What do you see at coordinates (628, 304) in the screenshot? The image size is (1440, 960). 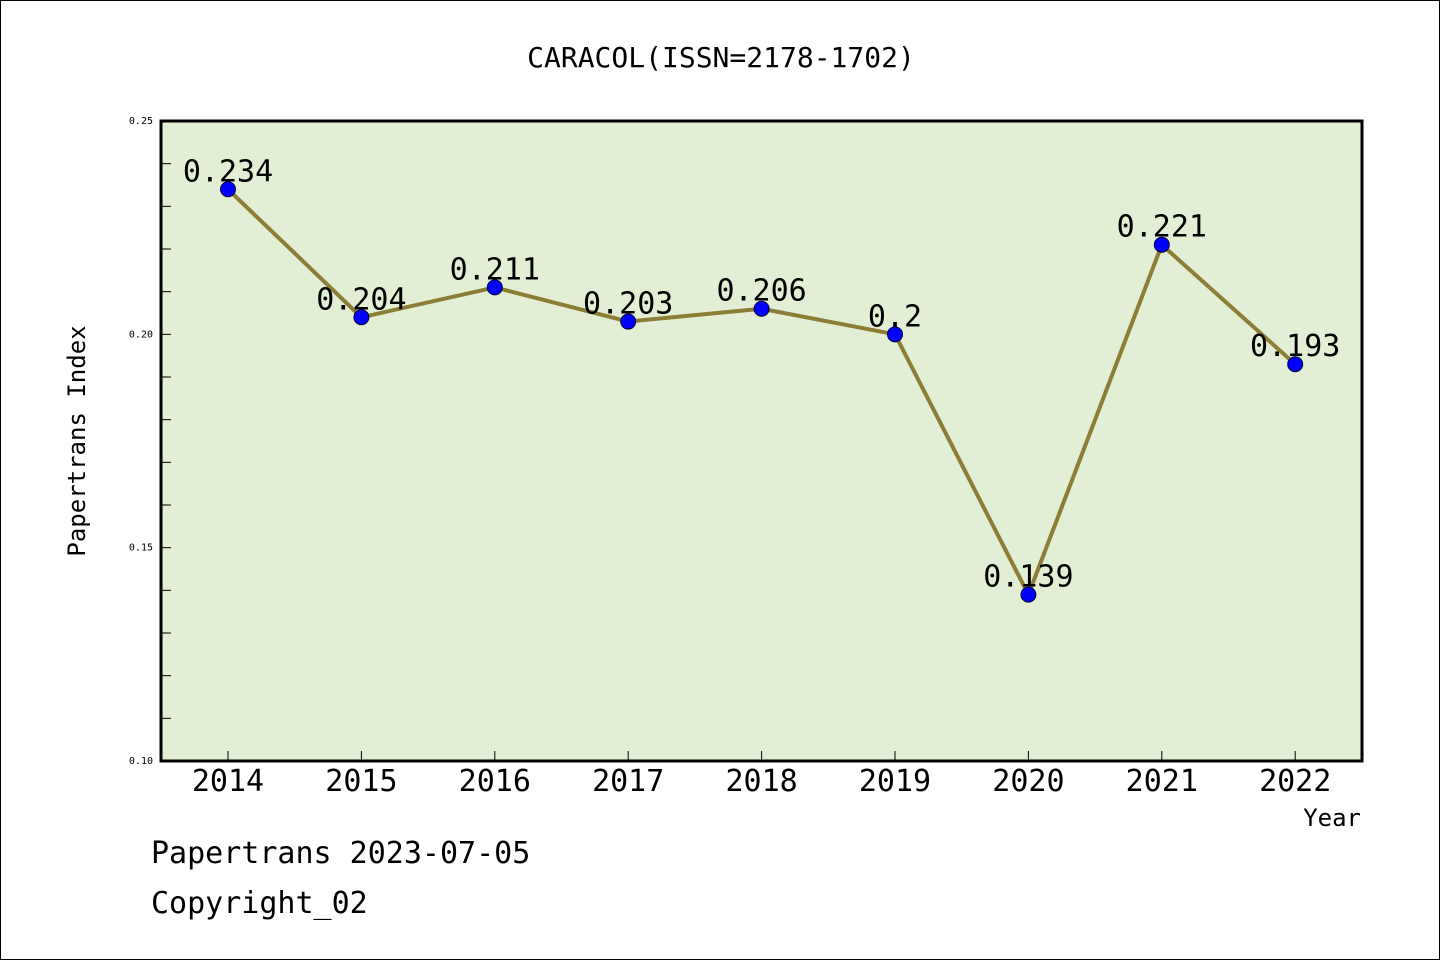 I see `data-label: 0.203` at bounding box center [628, 304].